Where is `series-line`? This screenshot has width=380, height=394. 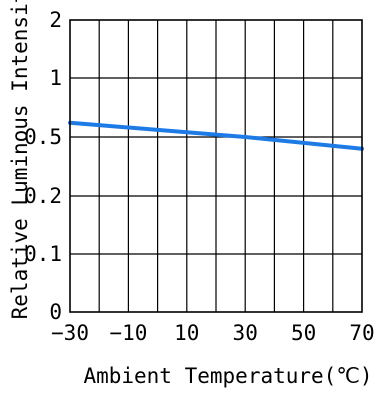
series-line is located at coordinates (216, 135).